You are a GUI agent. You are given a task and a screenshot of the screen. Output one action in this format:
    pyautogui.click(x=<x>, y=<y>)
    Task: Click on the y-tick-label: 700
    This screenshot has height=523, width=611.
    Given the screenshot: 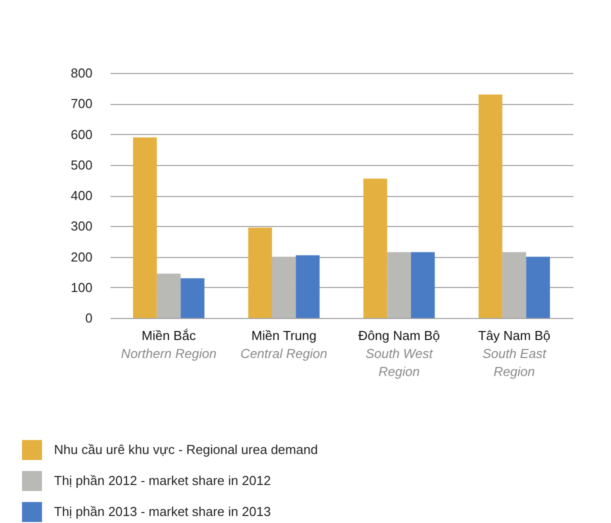 What is the action you would take?
    pyautogui.click(x=81, y=104)
    